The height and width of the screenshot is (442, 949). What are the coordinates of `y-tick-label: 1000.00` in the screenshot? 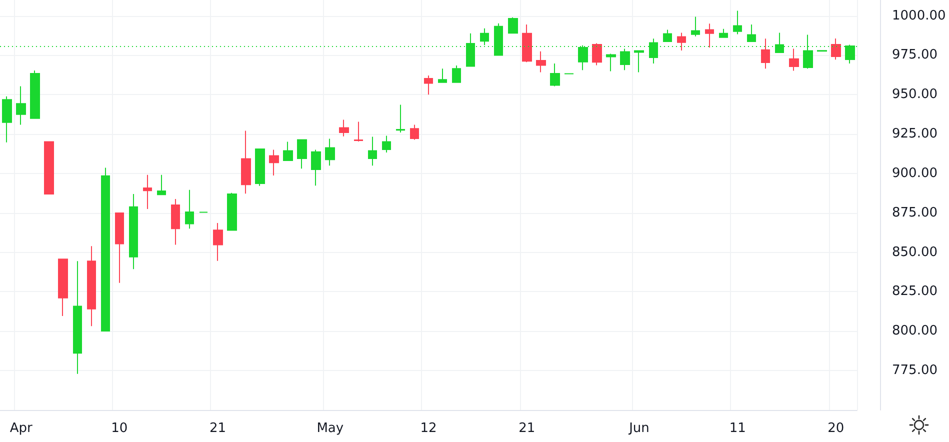 It's located at (919, 16).